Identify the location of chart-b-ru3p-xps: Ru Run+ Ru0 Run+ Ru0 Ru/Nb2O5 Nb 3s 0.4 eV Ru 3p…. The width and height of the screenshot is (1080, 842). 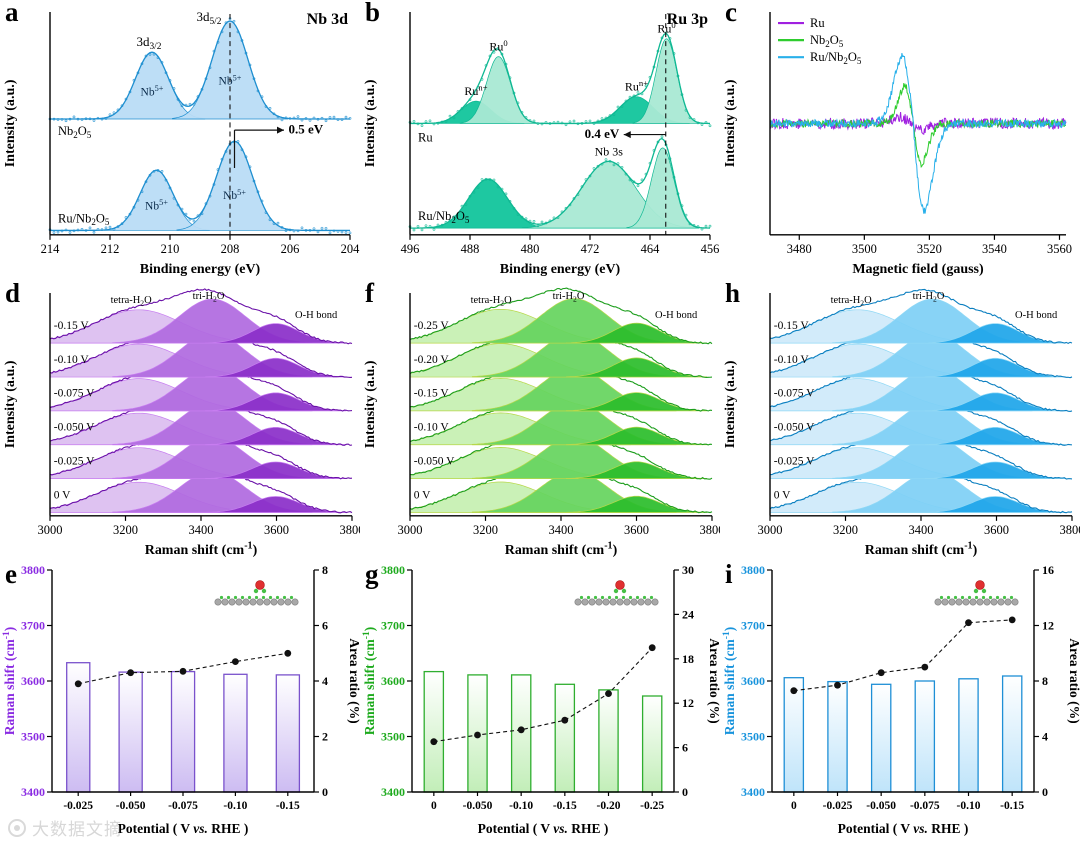
(541, 144).